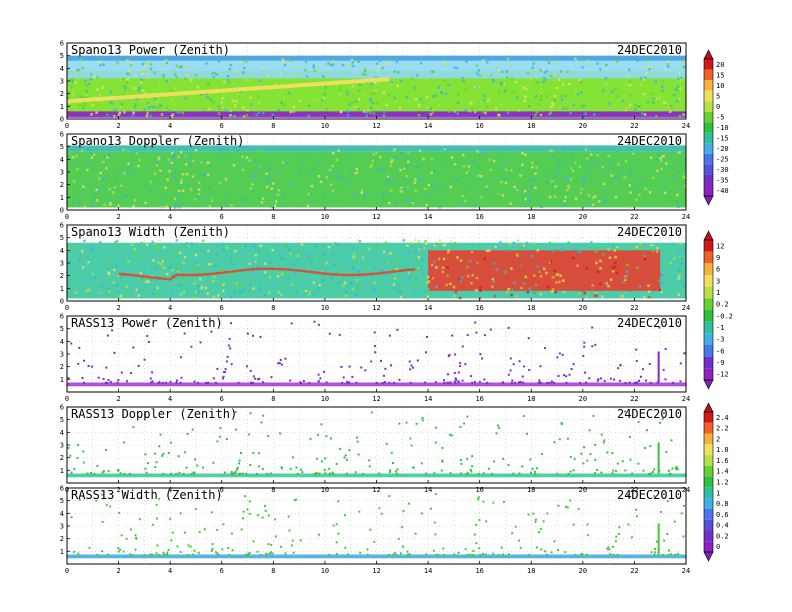 The image size is (792, 612). What do you see at coordinates (722, 461) in the screenshot?
I see `colorbar-label: 1.6` at bounding box center [722, 461].